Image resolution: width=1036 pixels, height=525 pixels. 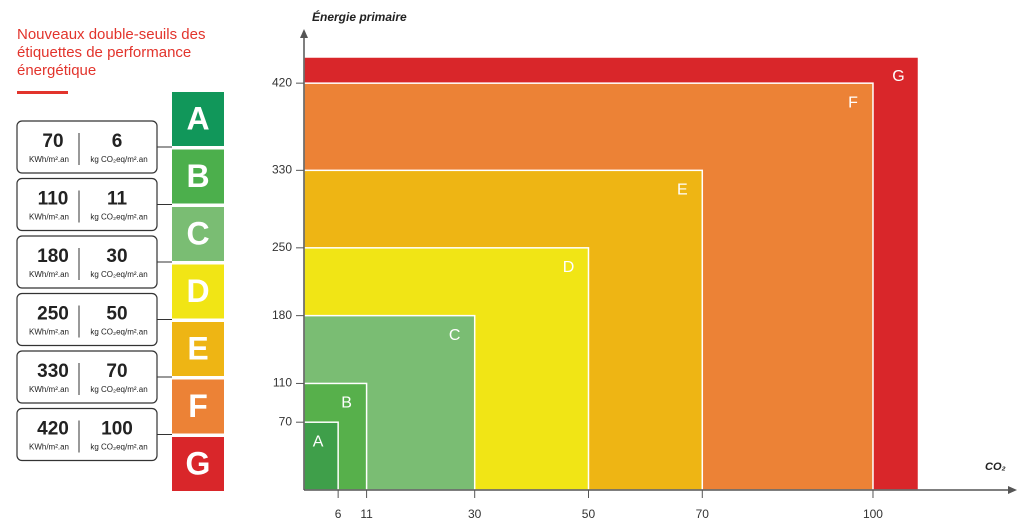 What do you see at coordinates (589, 514) in the screenshot?
I see `x-tick-label: 50` at bounding box center [589, 514].